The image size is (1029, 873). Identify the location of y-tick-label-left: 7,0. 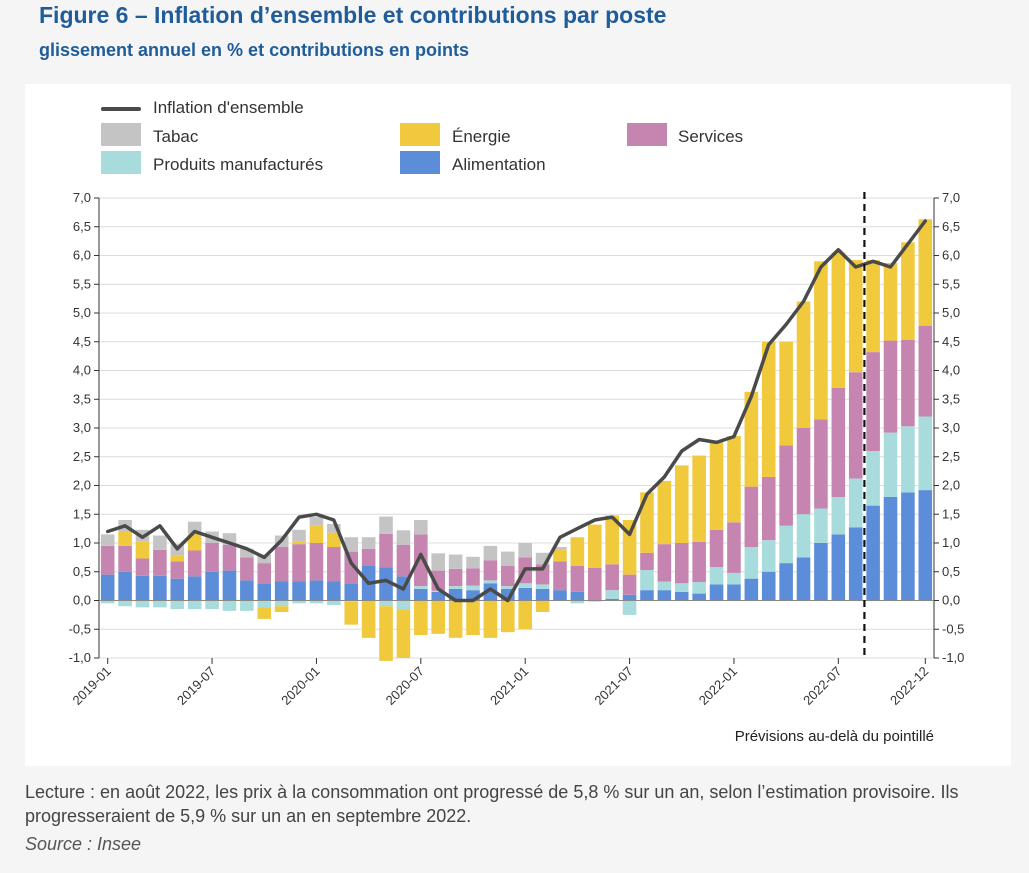
(82, 197).